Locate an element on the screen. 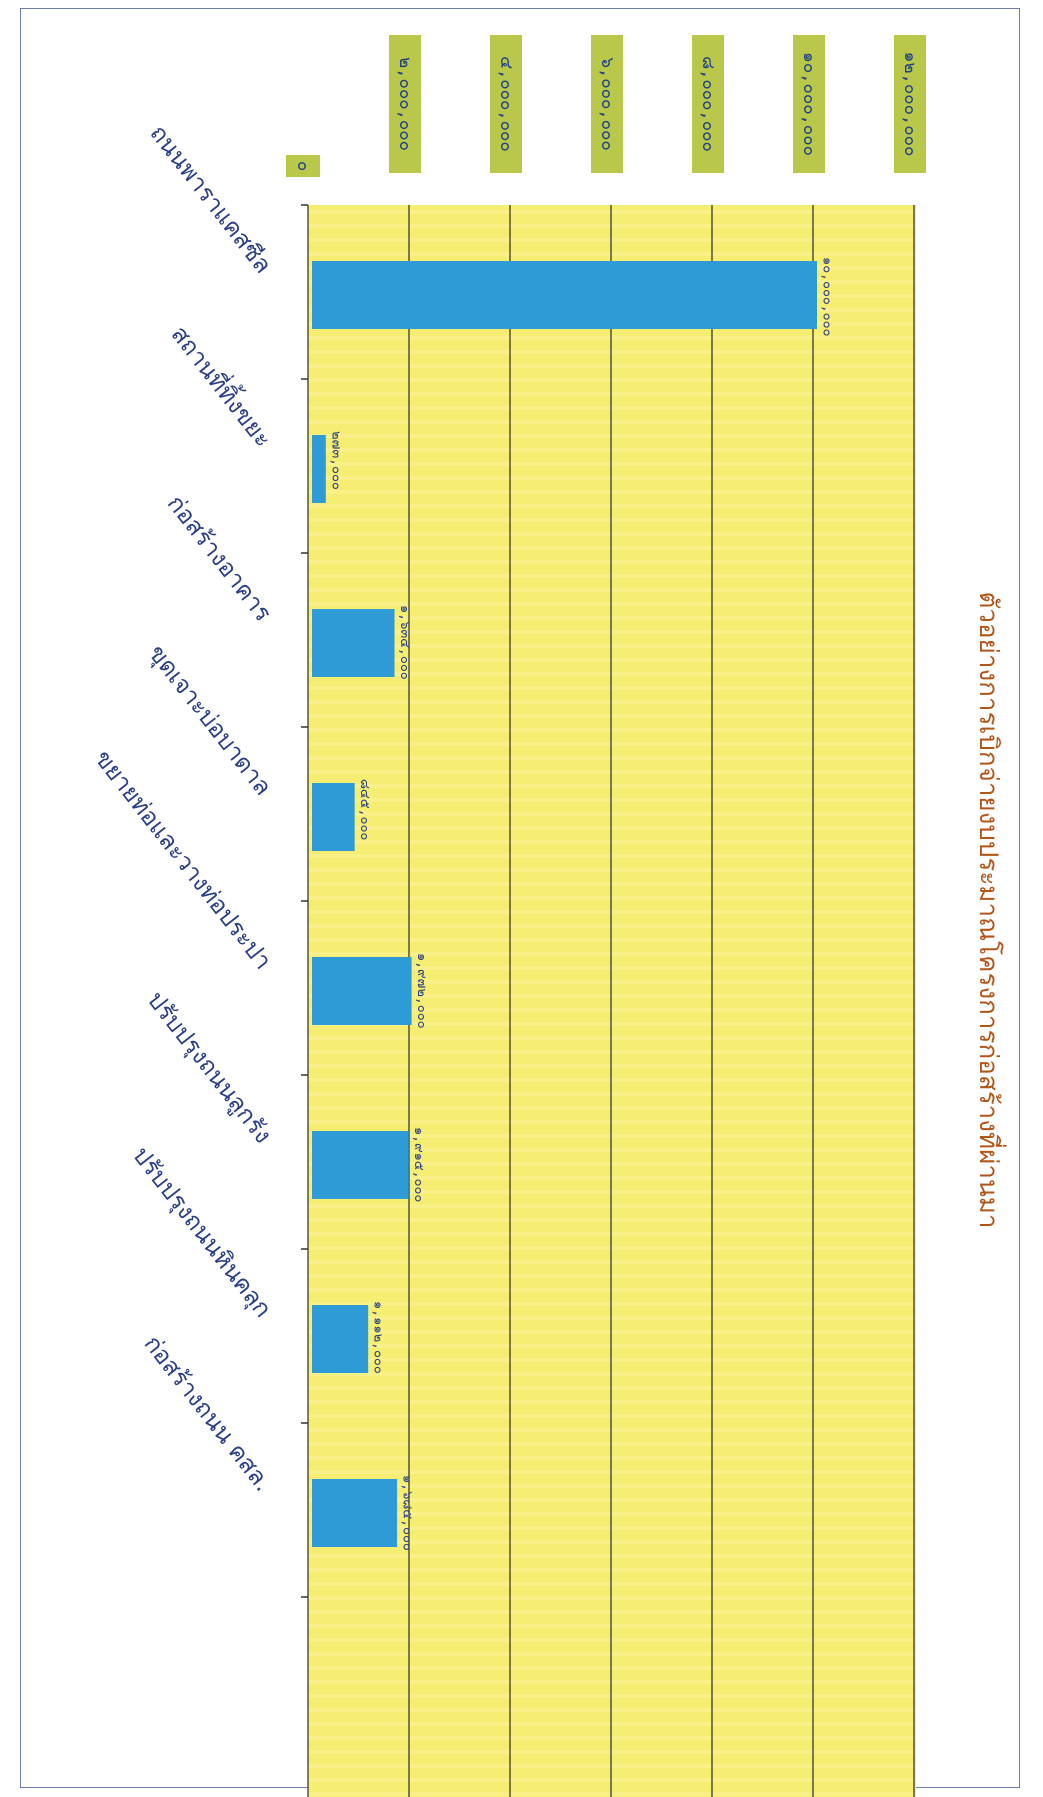  tick-label: ๔,๐๐๐,๐๐๐ is located at coordinates (506, 104).